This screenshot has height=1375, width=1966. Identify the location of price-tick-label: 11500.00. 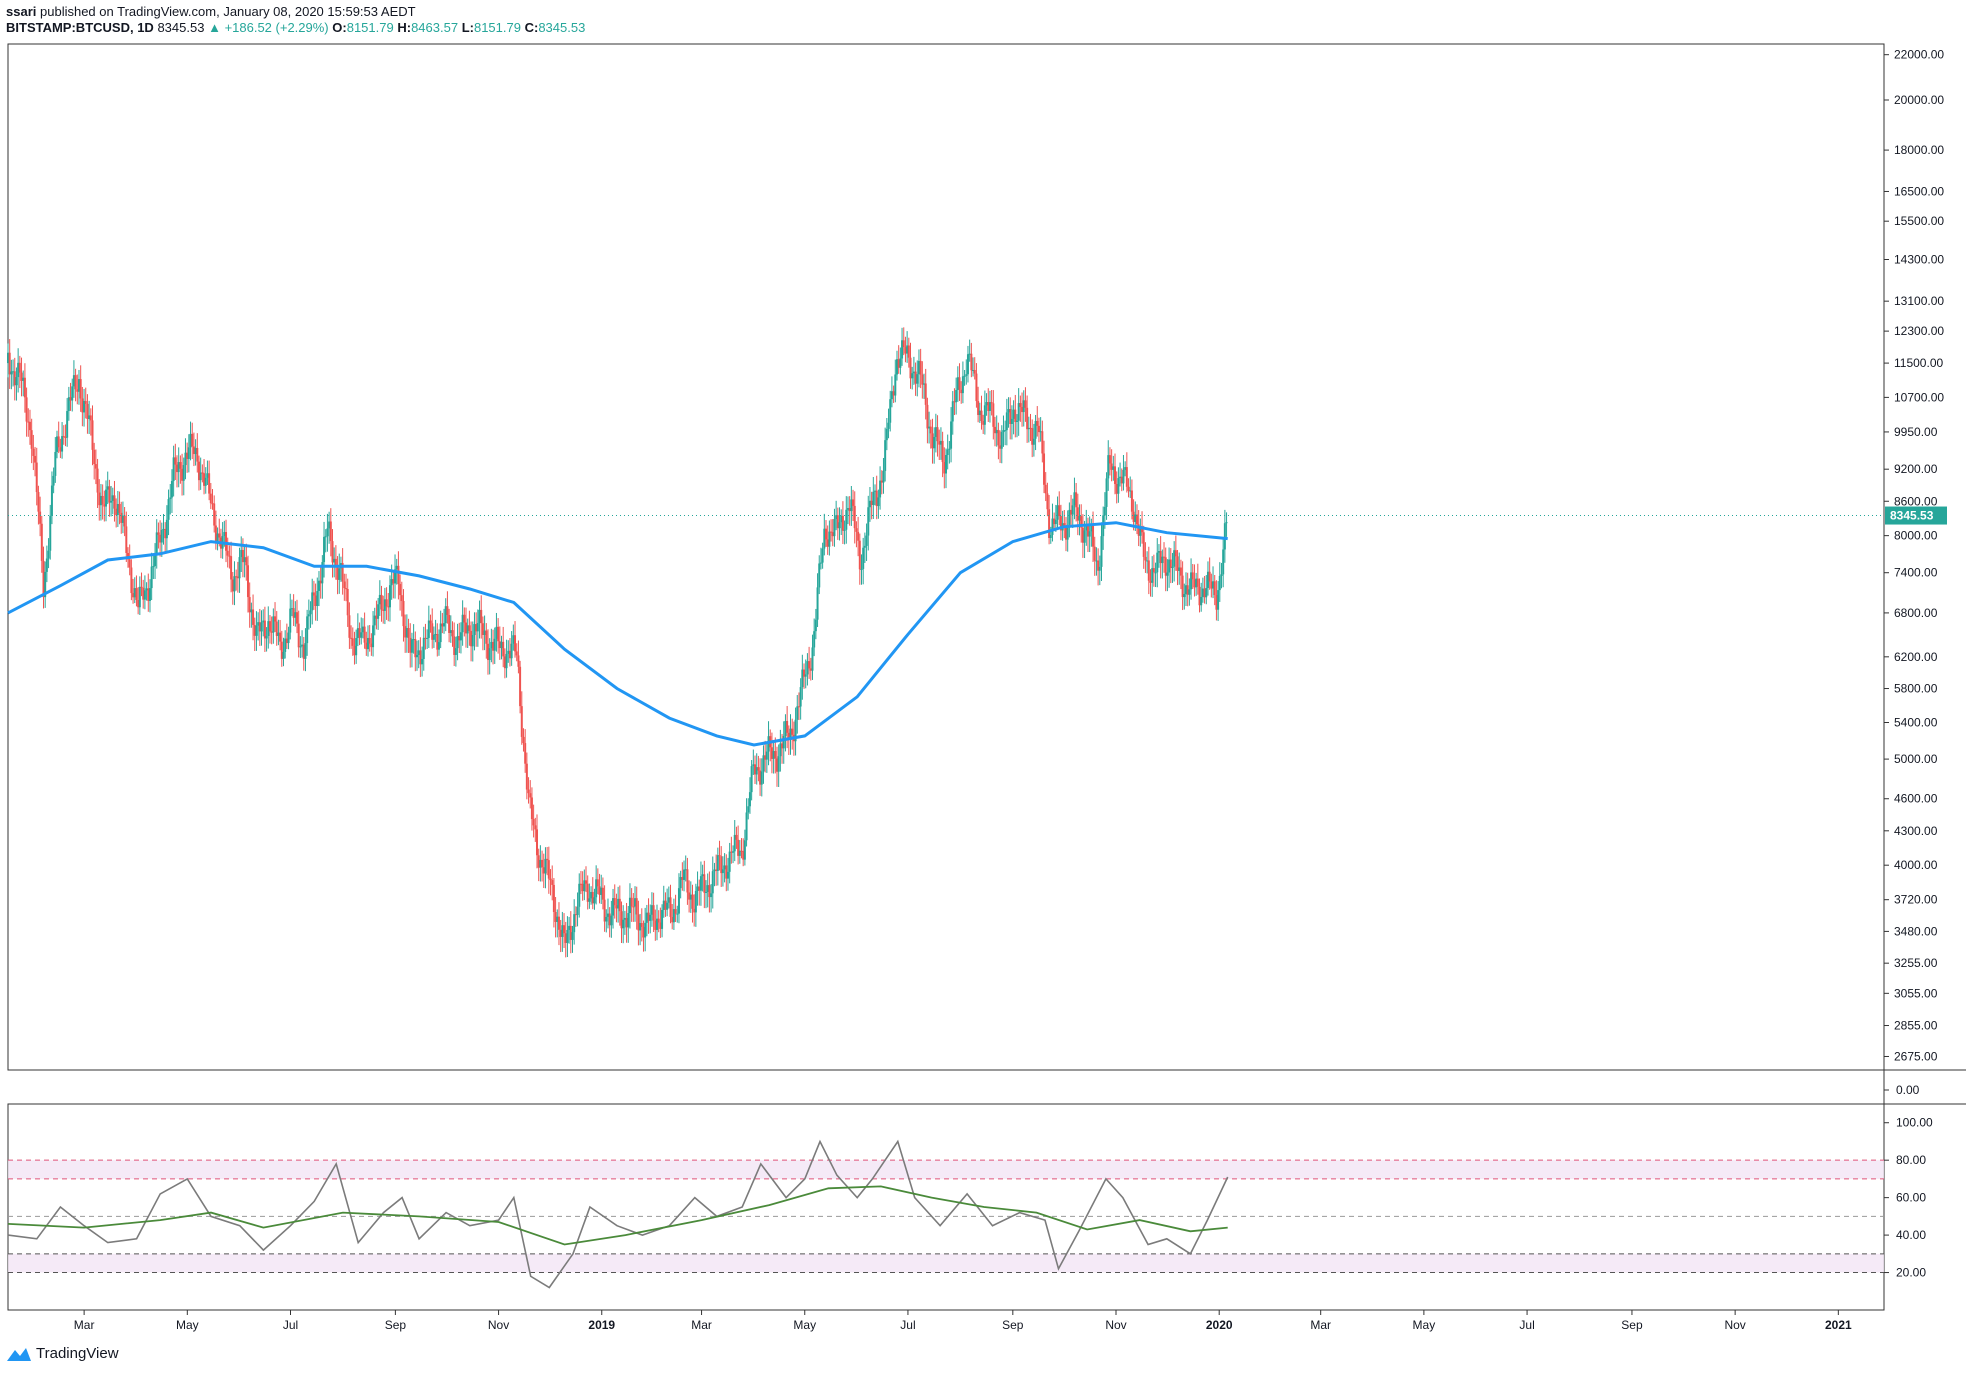
(1918, 363).